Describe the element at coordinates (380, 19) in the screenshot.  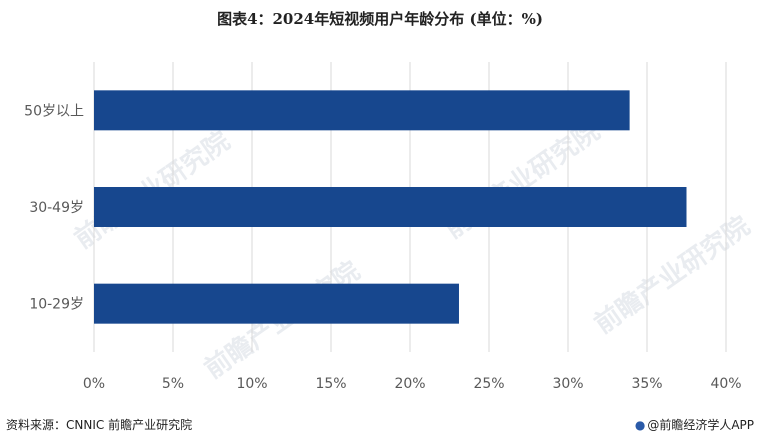
I see `chart-title: 图表4：2024年短视频用户年龄分布 (单位：%)` at that location.